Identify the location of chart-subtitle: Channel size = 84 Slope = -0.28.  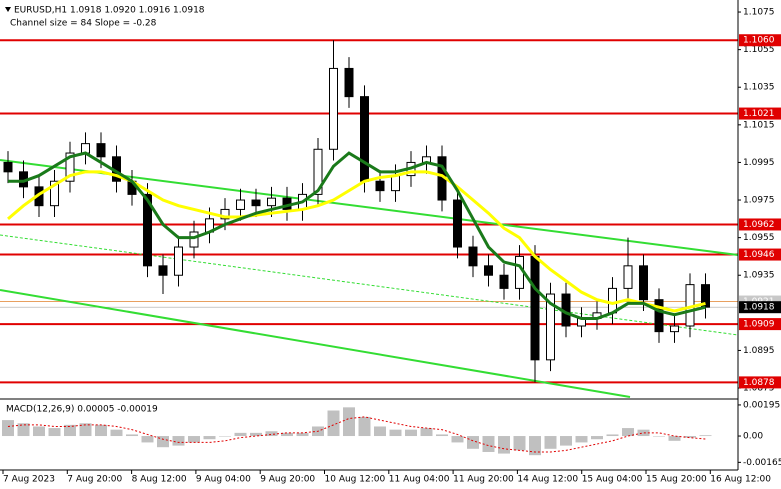
(83, 24).